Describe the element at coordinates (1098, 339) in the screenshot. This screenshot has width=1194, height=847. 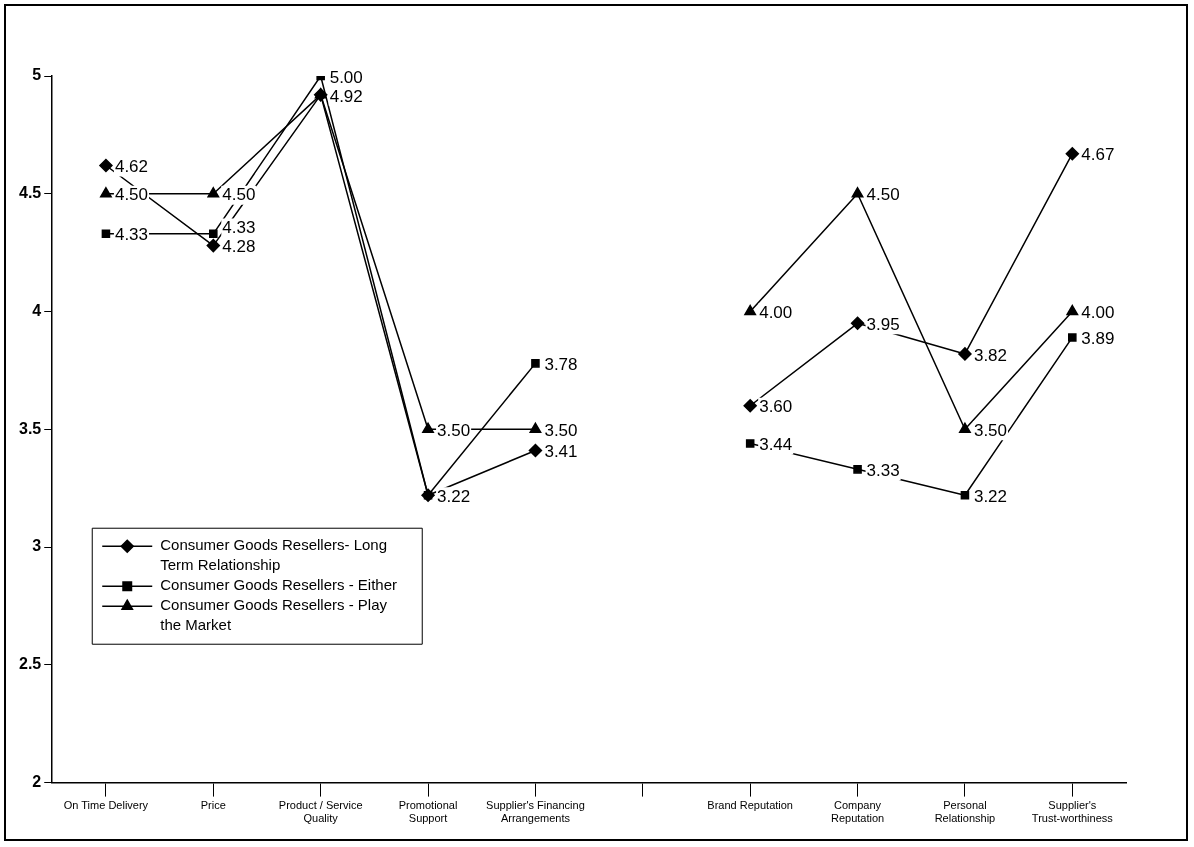
I see `data-label: 3.89` at that location.